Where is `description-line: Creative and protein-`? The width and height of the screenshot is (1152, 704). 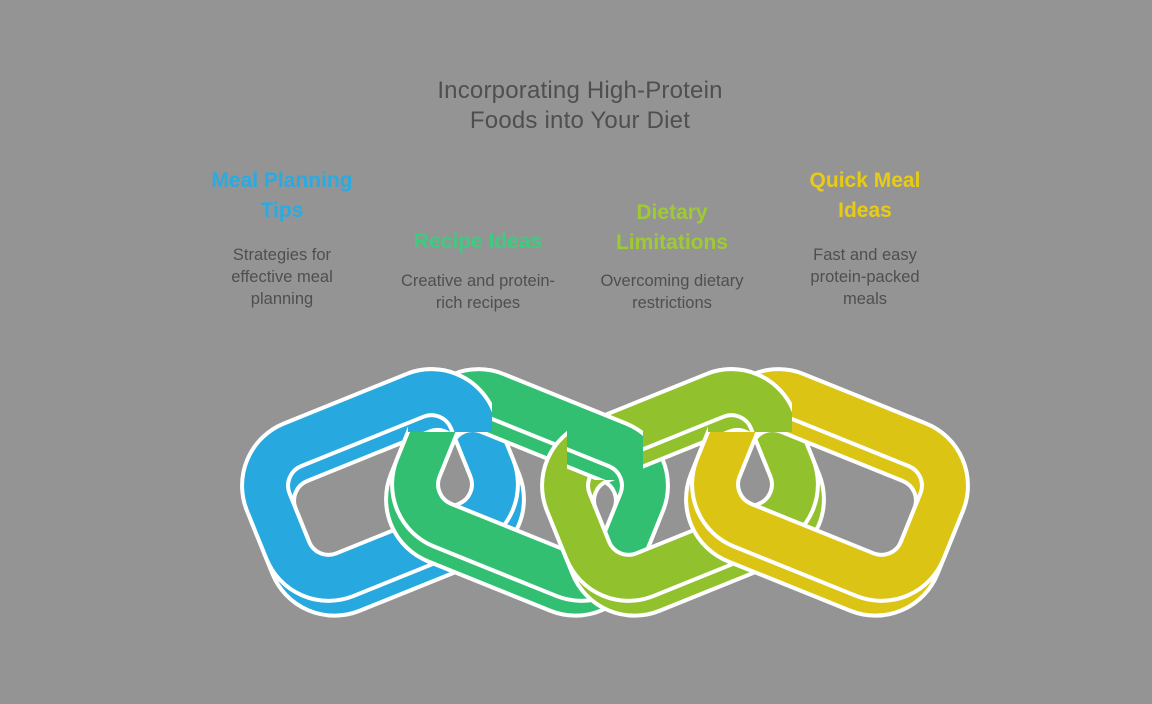
description-line: Creative and protein- is located at coordinates (478, 281).